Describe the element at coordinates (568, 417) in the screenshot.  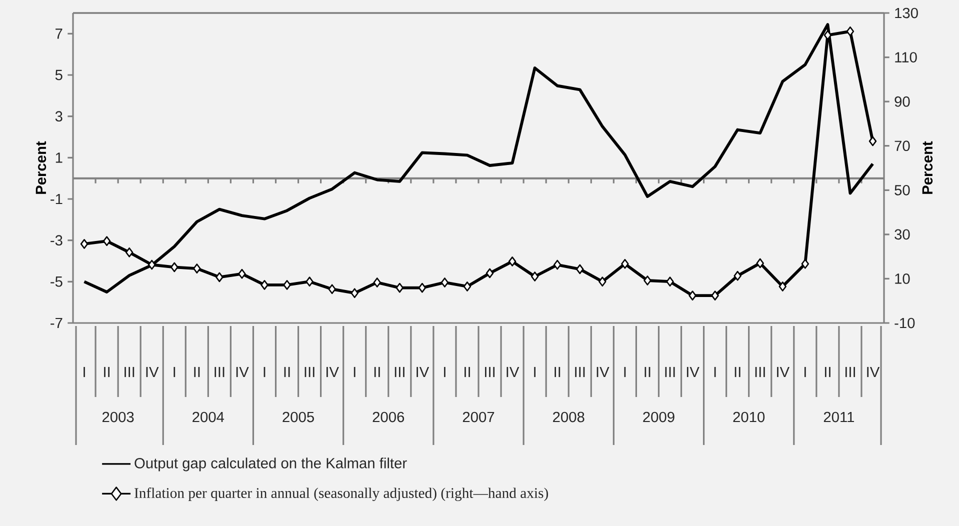
I see `text: 2008` at that location.